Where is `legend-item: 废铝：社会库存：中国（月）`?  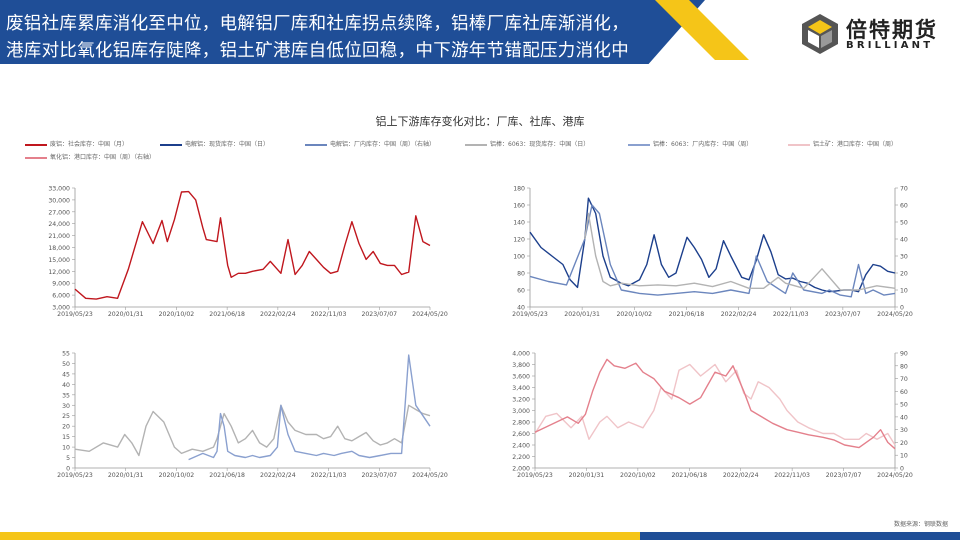 legend-item: 废铝：社会库存：中国（月） is located at coordinates (76, 143).